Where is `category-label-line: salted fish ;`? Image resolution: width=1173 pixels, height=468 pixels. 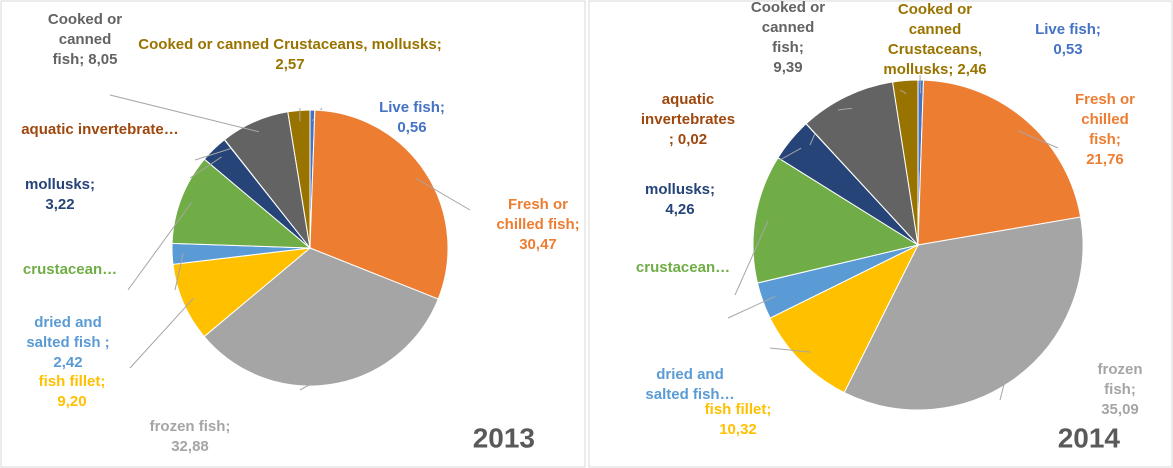 category-label-line: salted fish ; is located at coordinates (67, 342).